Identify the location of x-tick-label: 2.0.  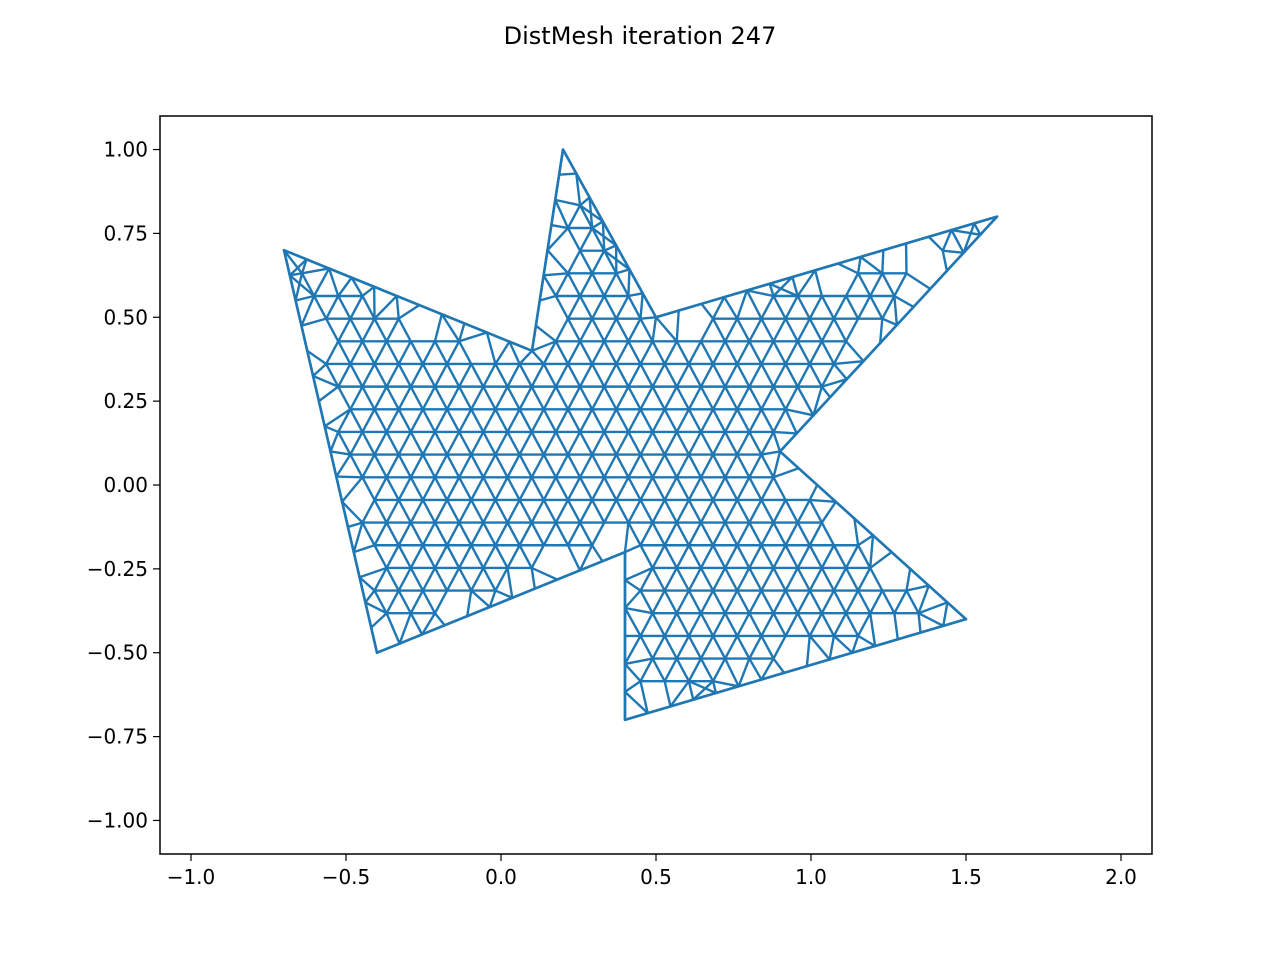
(1121, 877).